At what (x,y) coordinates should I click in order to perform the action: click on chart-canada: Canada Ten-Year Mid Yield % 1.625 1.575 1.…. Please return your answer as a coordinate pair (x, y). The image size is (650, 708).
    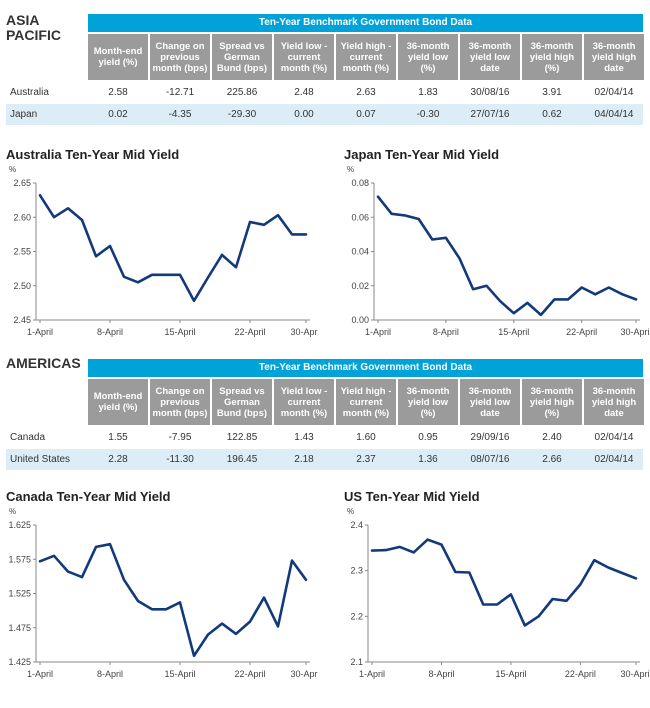
    Looking at the image, I should click on (162, 584).